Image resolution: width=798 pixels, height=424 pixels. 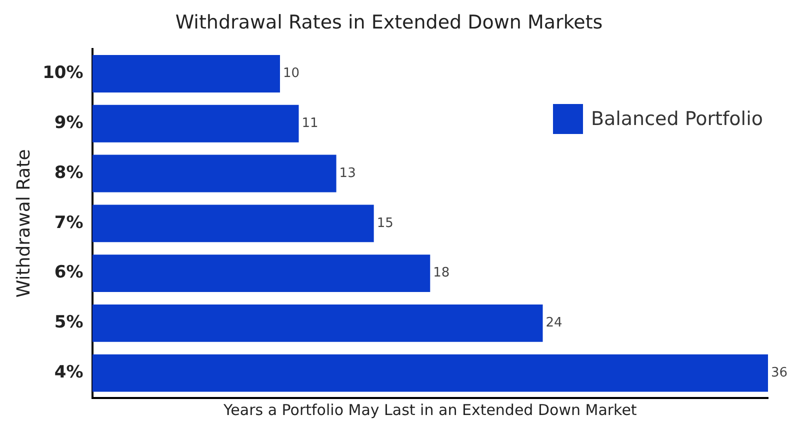 What do you see at coordinates (676, 119) in the screenshot?
I see `legend-label: Balanced Portfolio` at bounding box center [676, 119].